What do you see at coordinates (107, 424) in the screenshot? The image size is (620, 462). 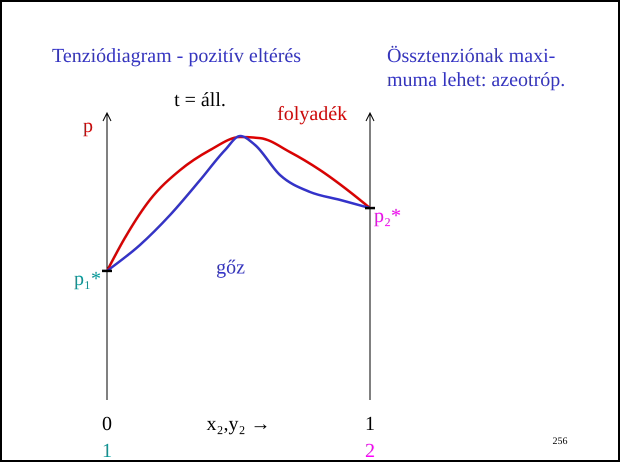 I see `x-tick-label: 0` at bounding box center [107, 424].